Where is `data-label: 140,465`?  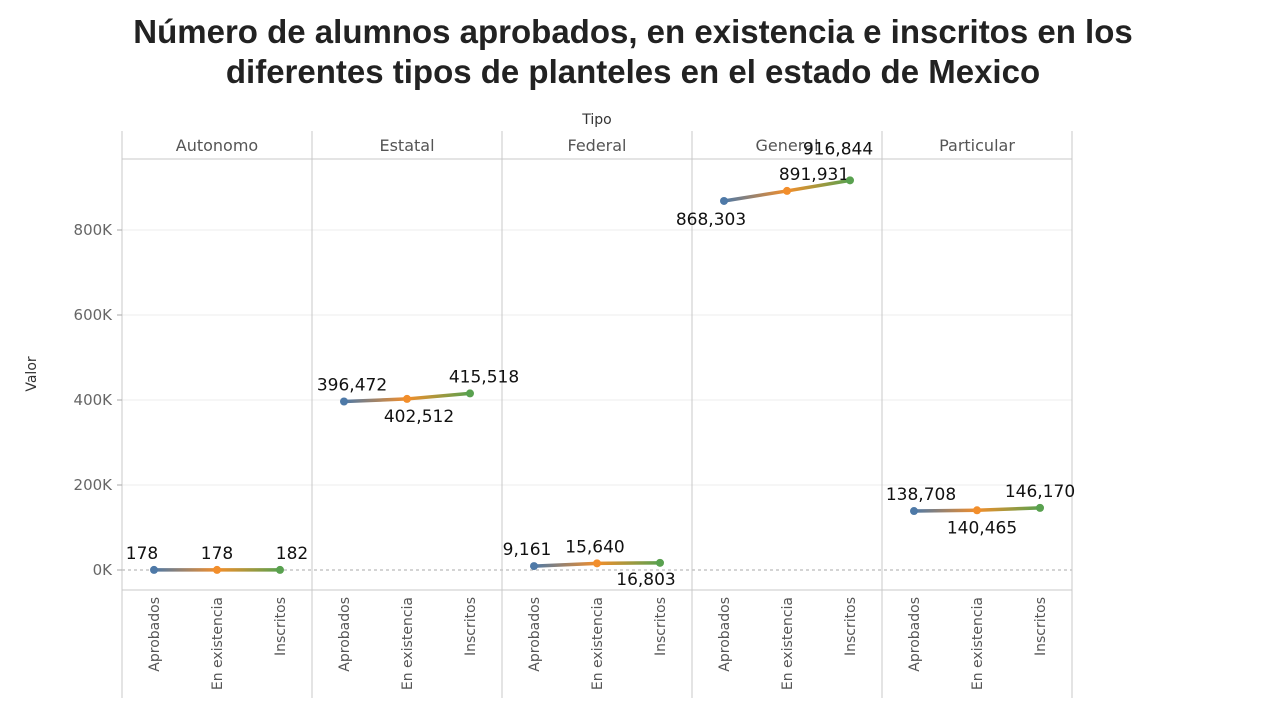
data-label: 140,465 is located at coordinates (982, 528).